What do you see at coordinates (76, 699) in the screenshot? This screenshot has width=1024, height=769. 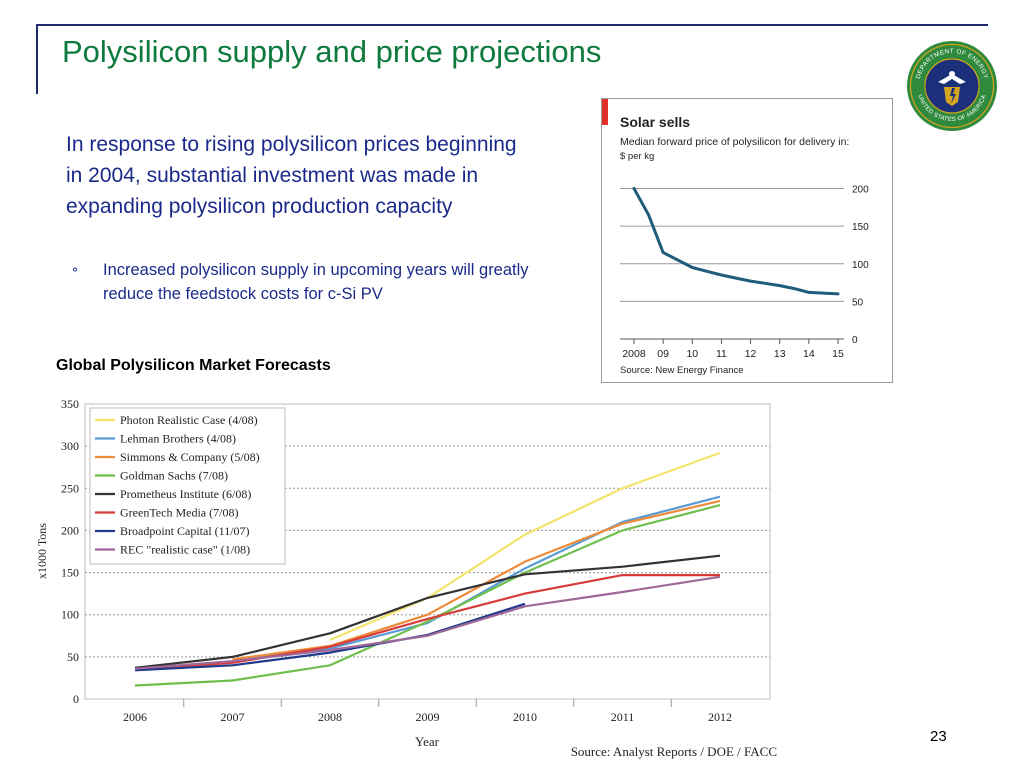 I see `main-y-tick-label: 0` at bounding box center [76, 699].